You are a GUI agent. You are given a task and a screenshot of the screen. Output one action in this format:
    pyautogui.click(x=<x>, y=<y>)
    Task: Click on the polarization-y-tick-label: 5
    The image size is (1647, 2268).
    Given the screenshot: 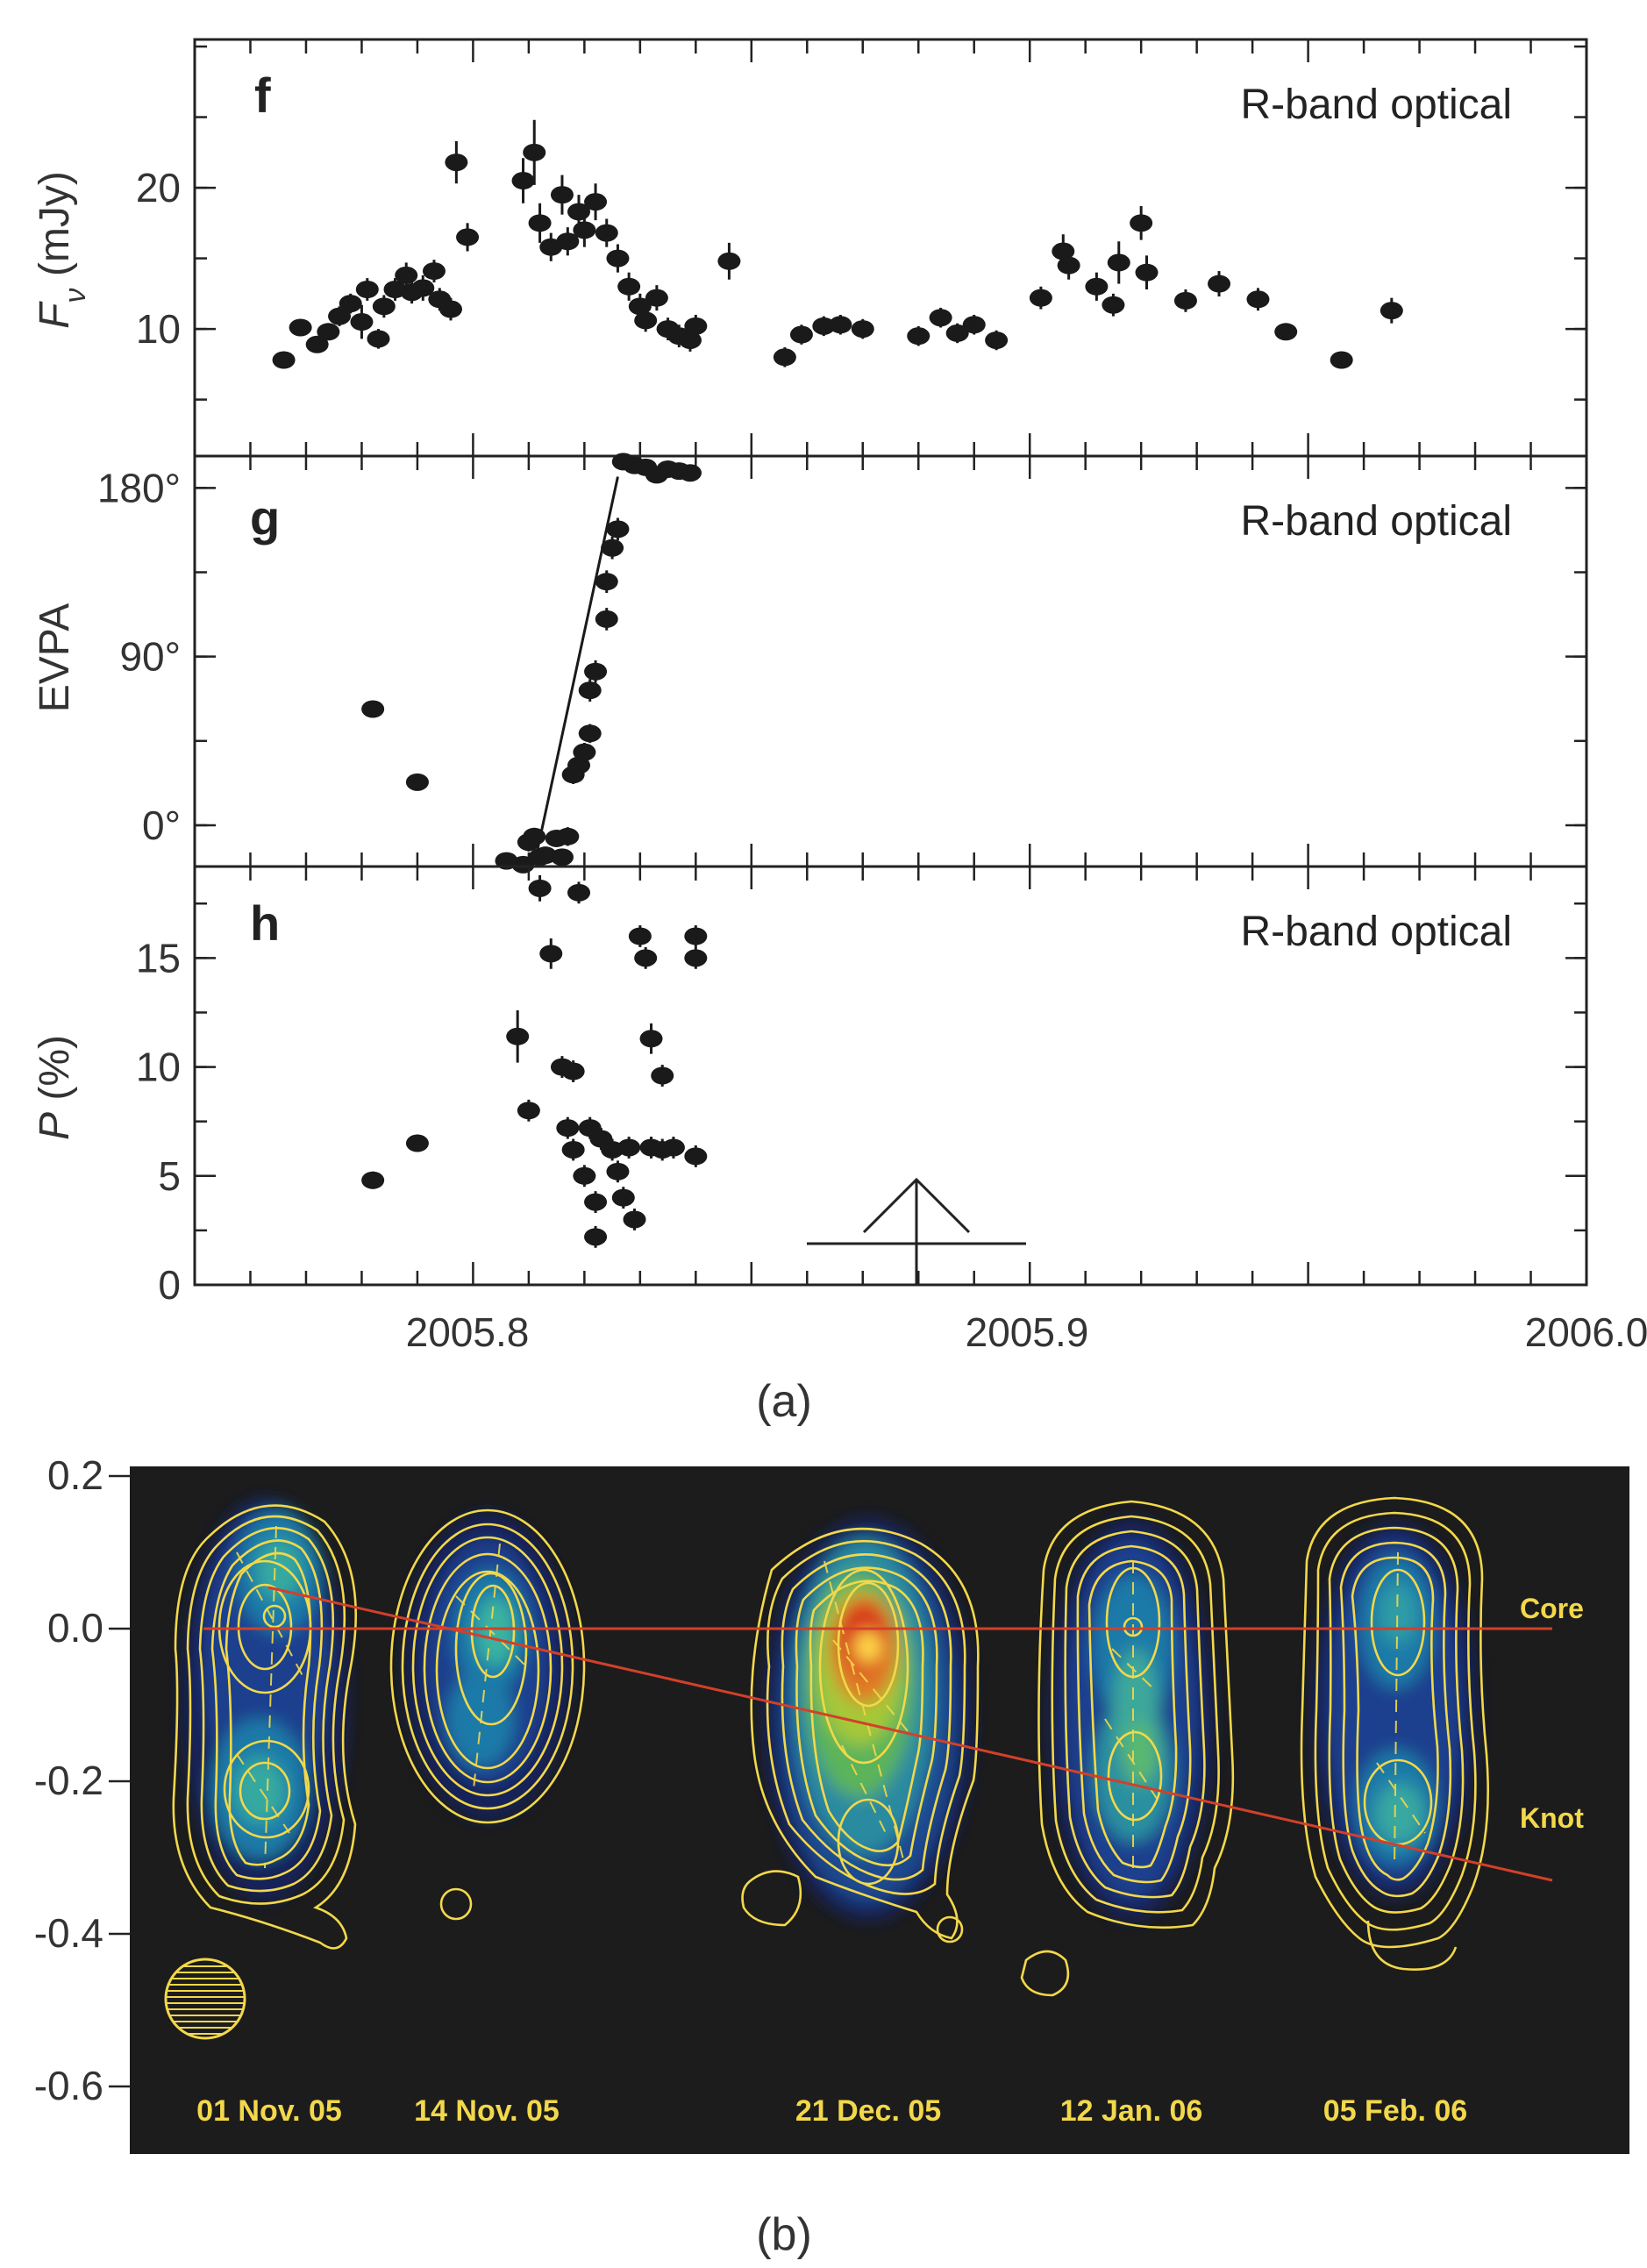 What is the action you would take?
    pyautogui.click(x=169, y=1176)
    